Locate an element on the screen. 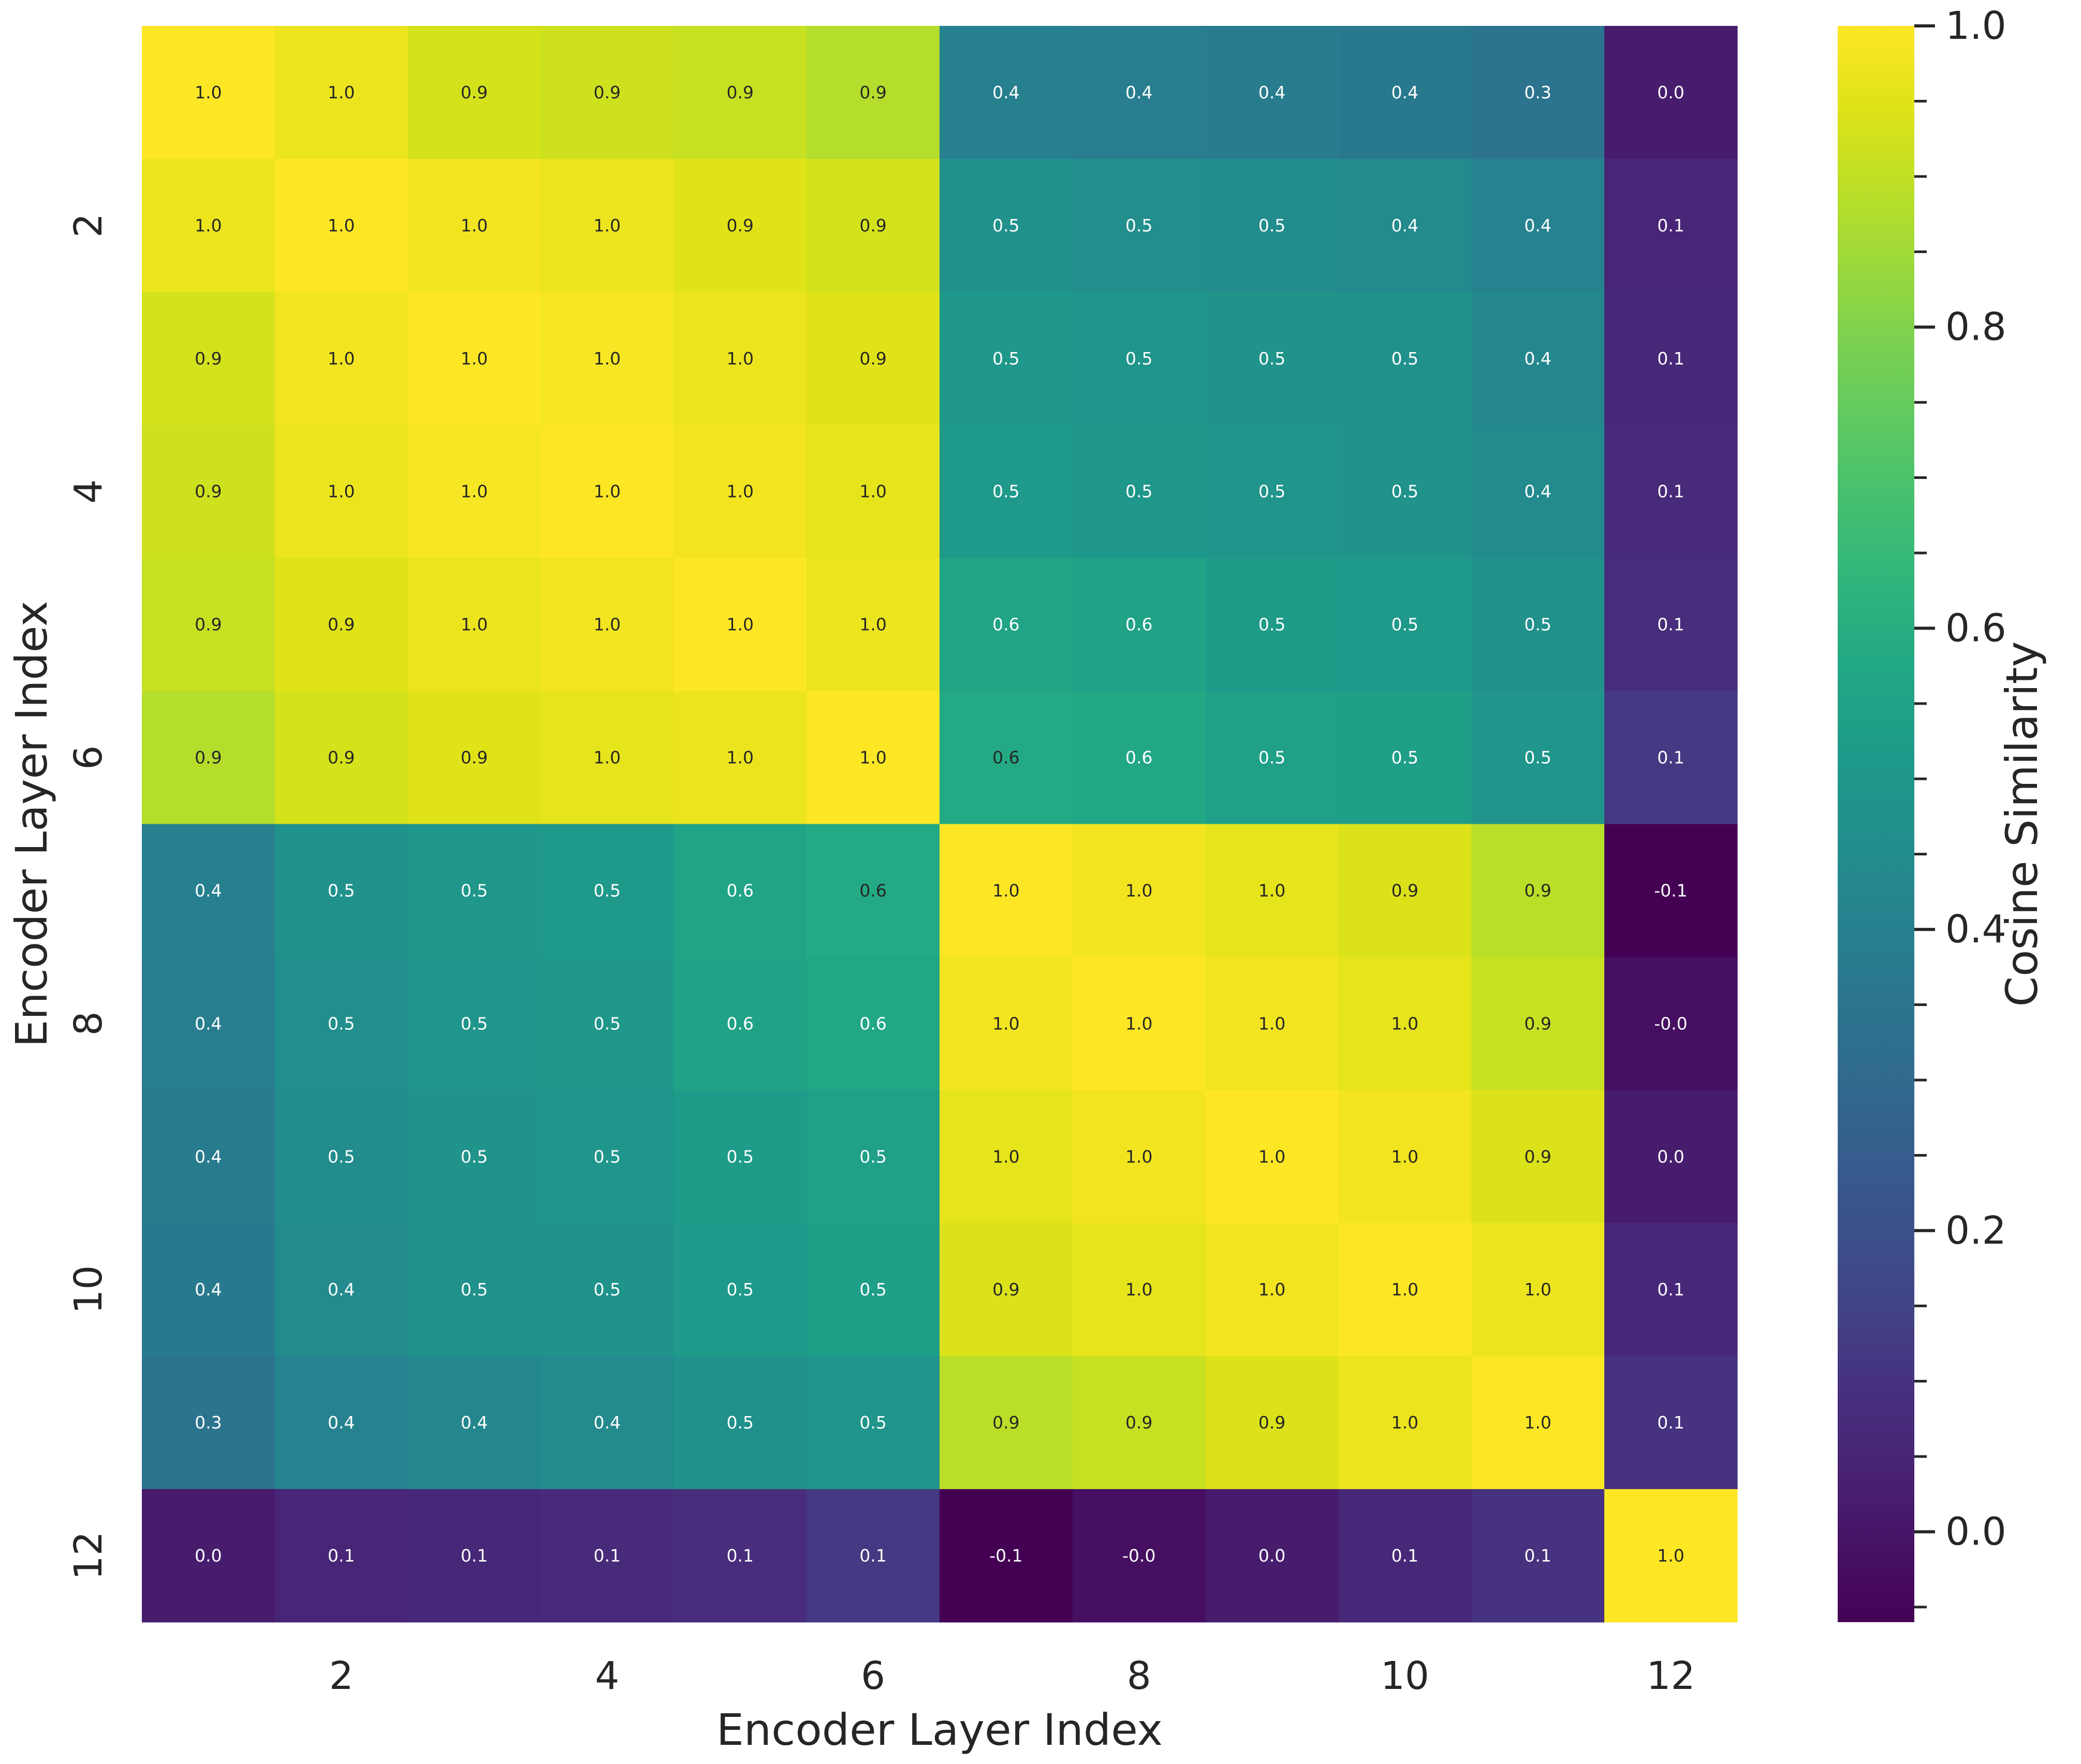 This screenshot has height=1764, width=2081. heatmap-cell-label-r3-c6: 0.9 is located at coordinates (873, 358).